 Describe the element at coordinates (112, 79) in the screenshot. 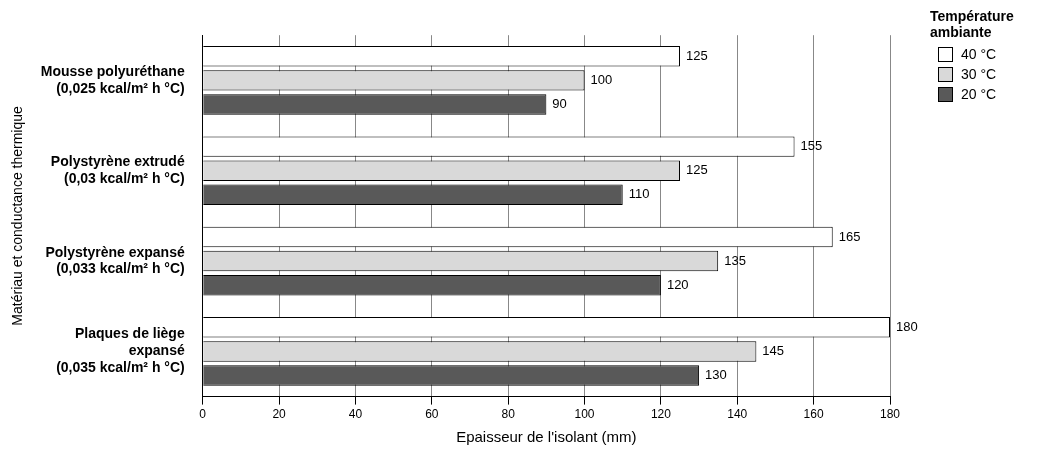

I see `y-tick-label: Mousse polyuréthane (0,025 kcal/m² h °C)` at that location.